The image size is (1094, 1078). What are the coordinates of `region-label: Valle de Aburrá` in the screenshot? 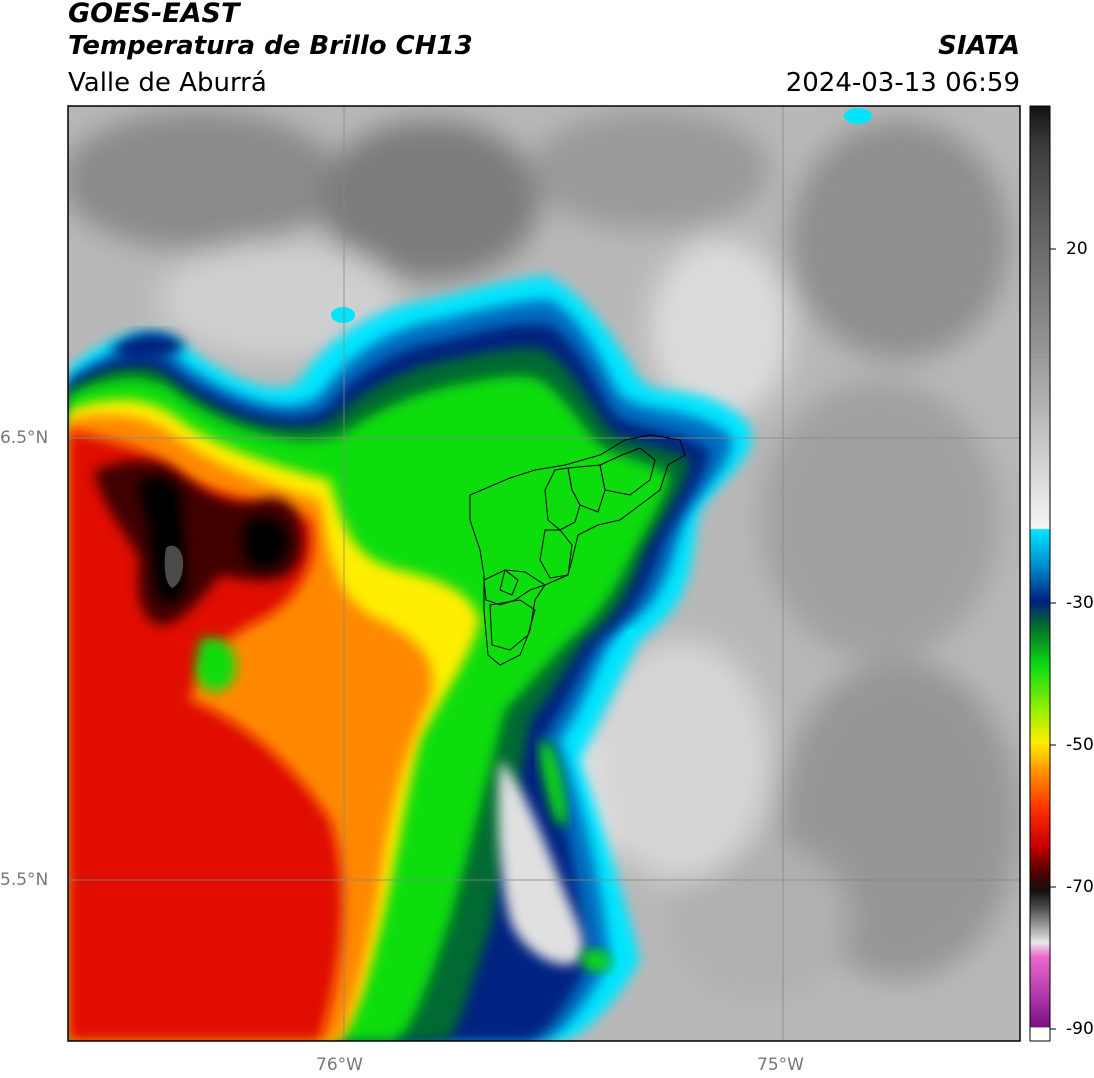 It's located at (167, 83).